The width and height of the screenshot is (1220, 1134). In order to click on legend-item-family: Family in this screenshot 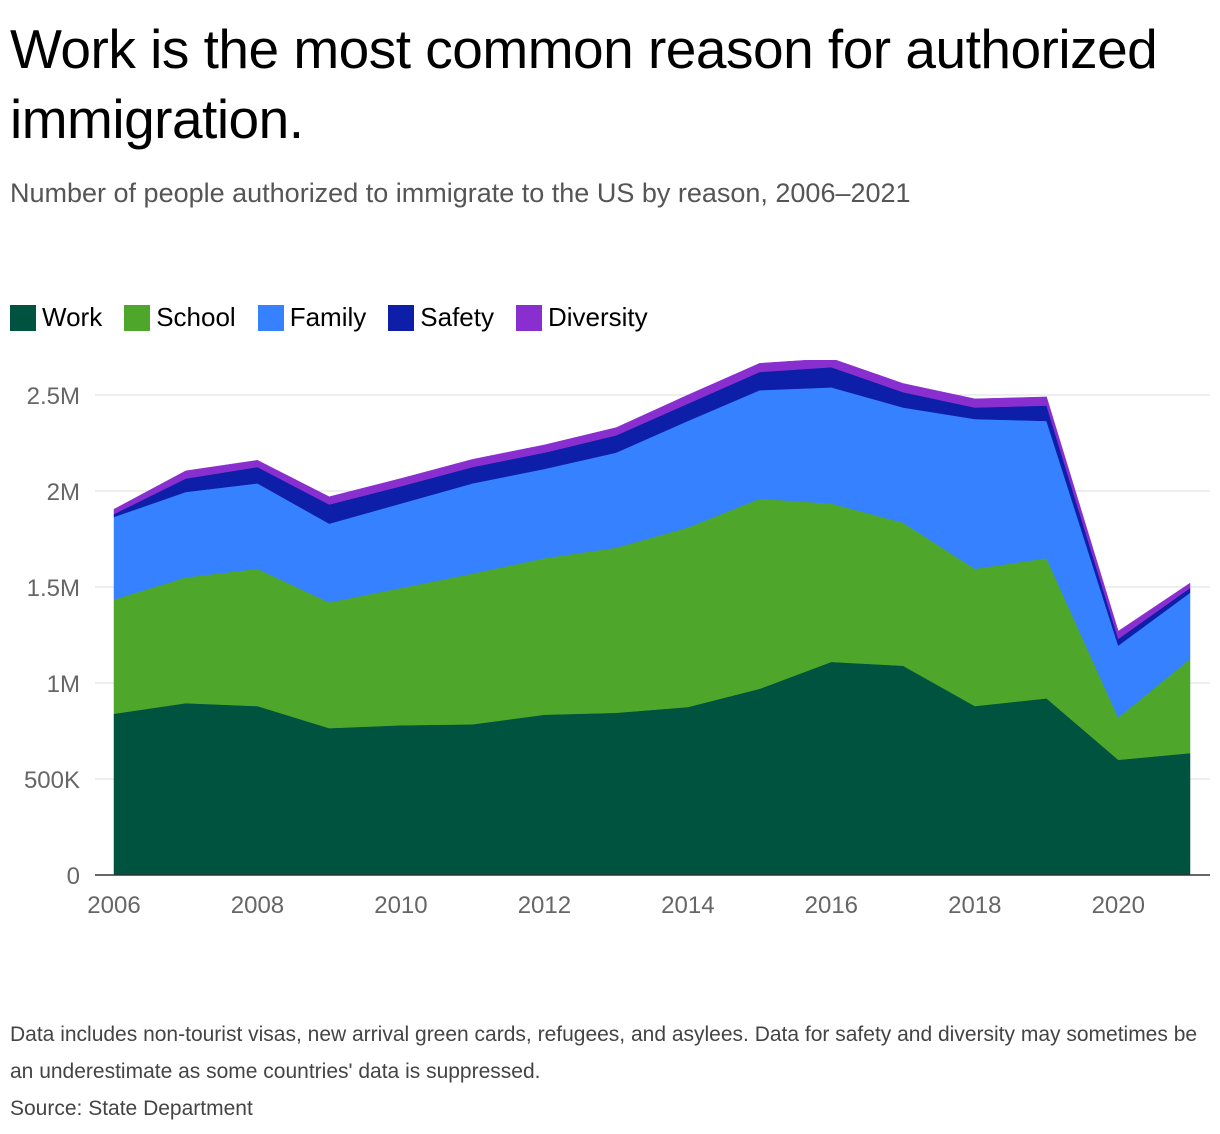, I will do `click(312, 317)`.